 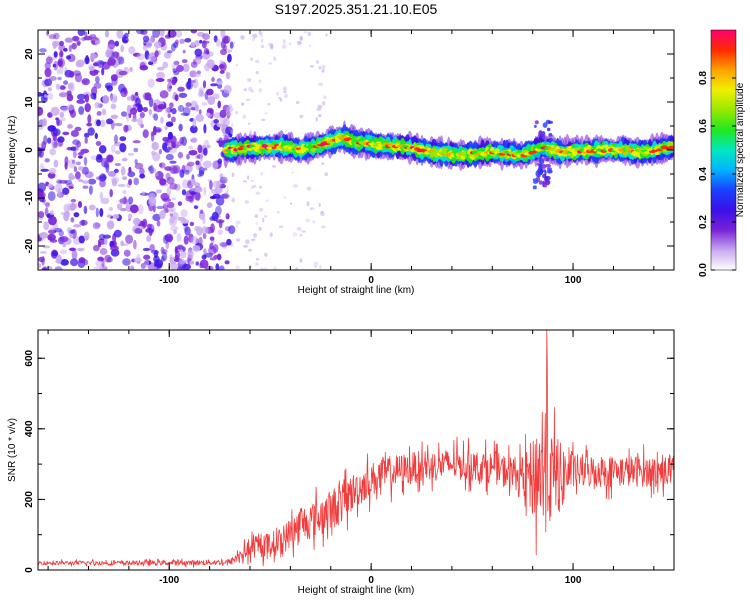 What do you see at coordinates (371, 280) in the screenshot?
I see `x-tick-label: 0` at bounding box center [371, 280].